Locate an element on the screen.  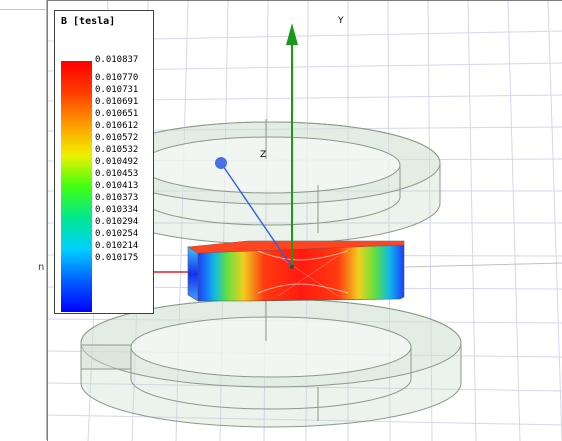
field-block is located at coordinates (296, 271).